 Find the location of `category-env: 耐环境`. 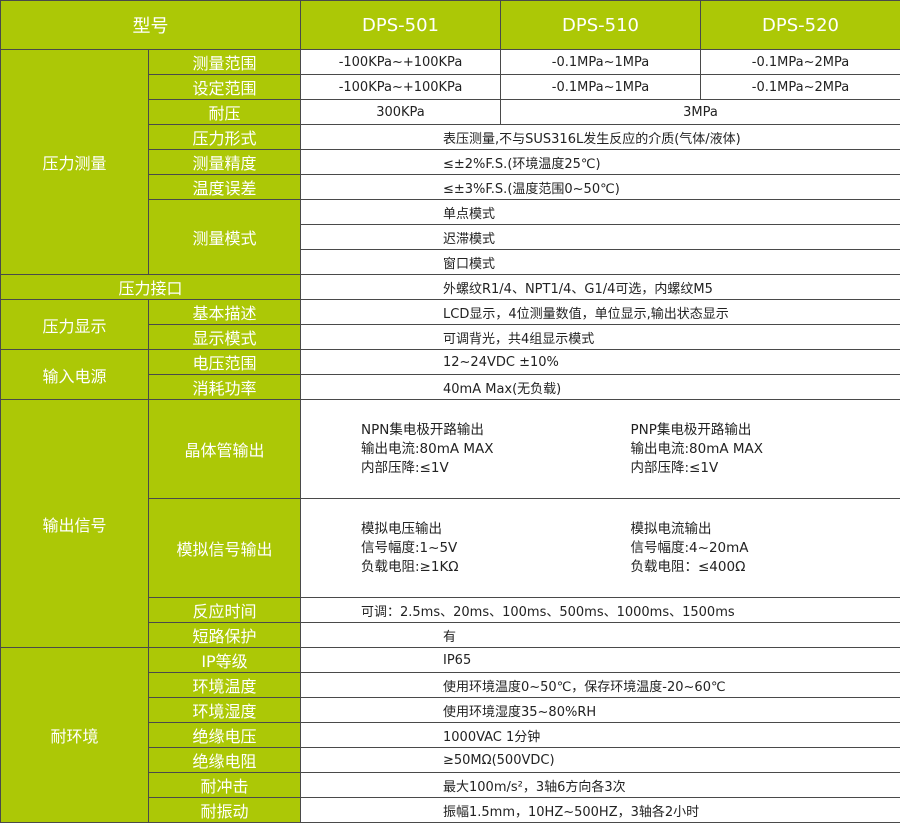

category-env: 耐环境 is located at coordinates (74, 735).